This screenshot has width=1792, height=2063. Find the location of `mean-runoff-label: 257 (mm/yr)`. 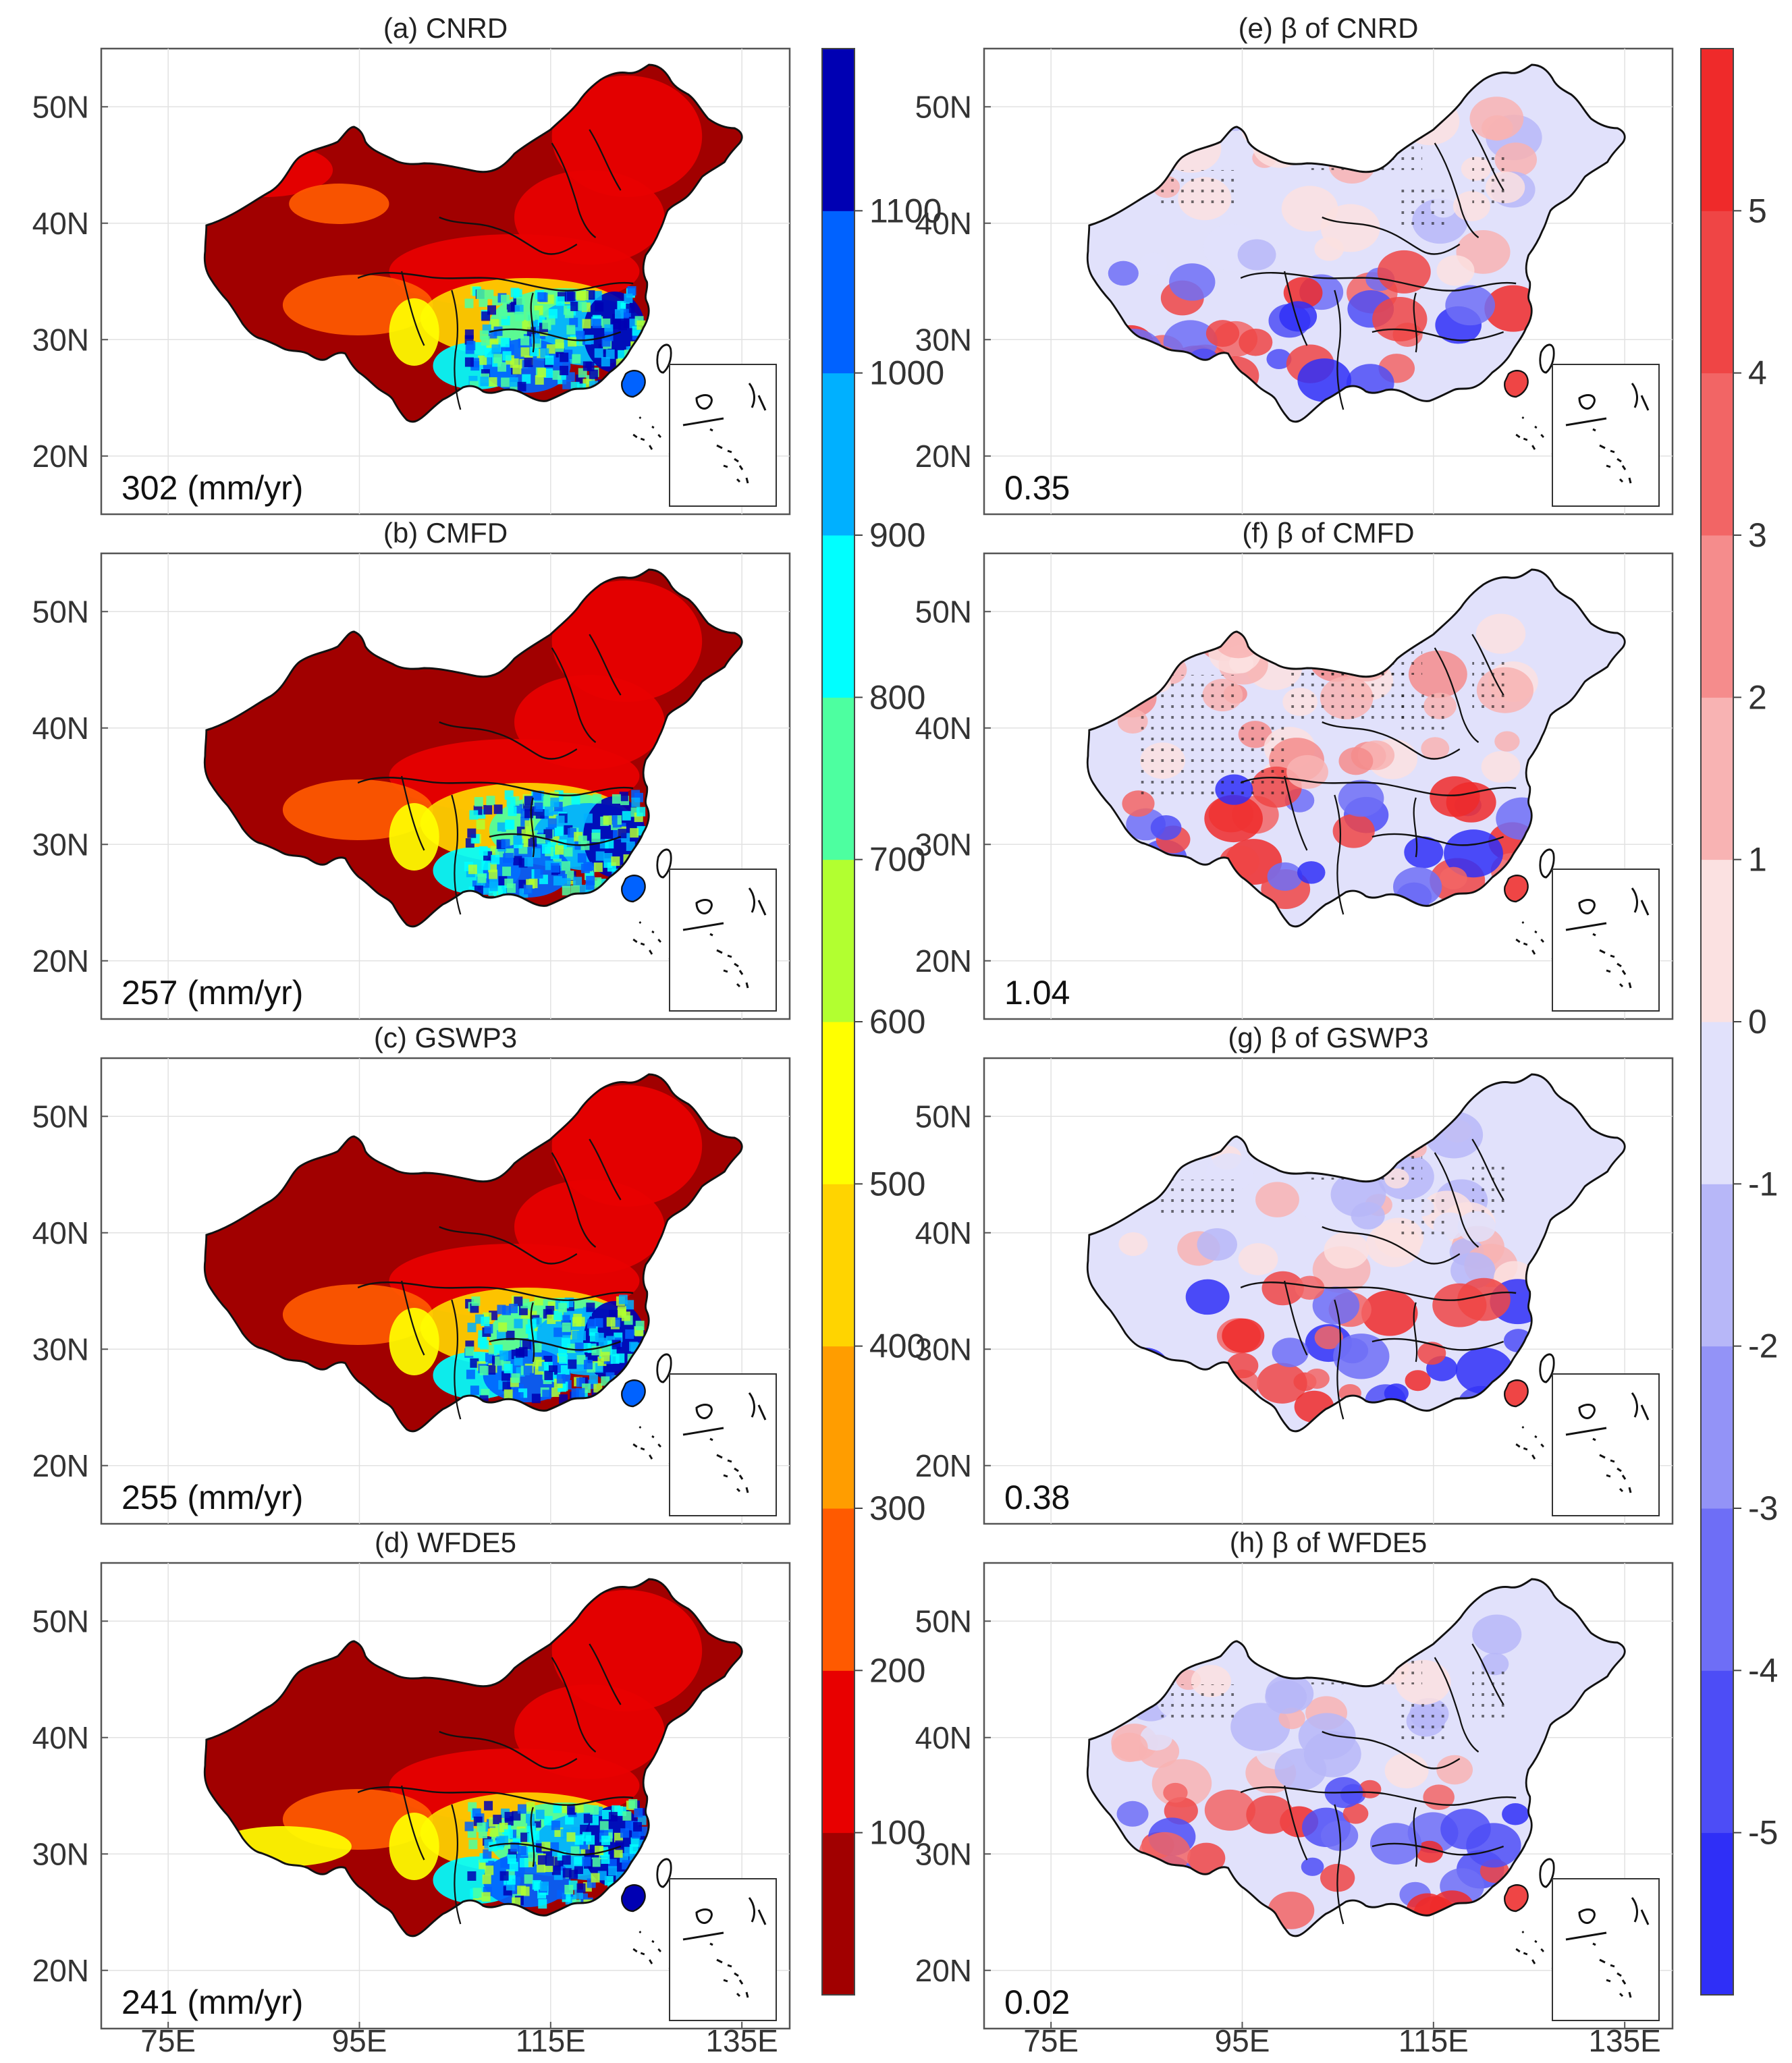

mean-runoff-label: 257 (mm/yr) is located at coordinates (212, 993).